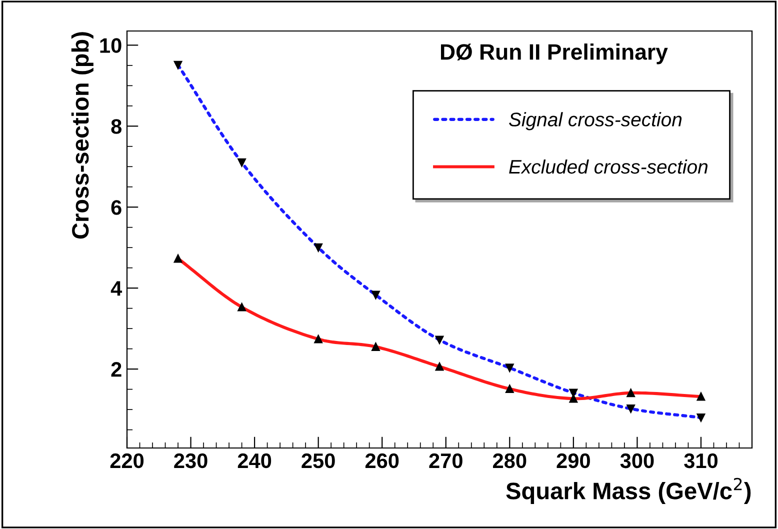 Image resolution: width=778 pixels, height=529 pixels. Describe the element at coordinates (116, 369) in the screenshot. I see `y-tick-label: 2` at that location.